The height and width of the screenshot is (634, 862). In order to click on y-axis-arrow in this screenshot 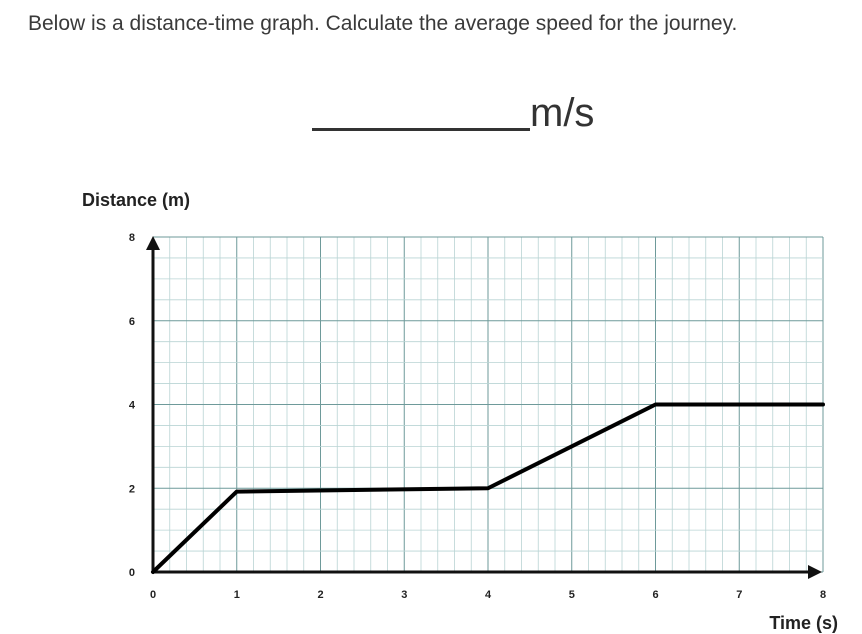, I will do `click(153, 243)`.